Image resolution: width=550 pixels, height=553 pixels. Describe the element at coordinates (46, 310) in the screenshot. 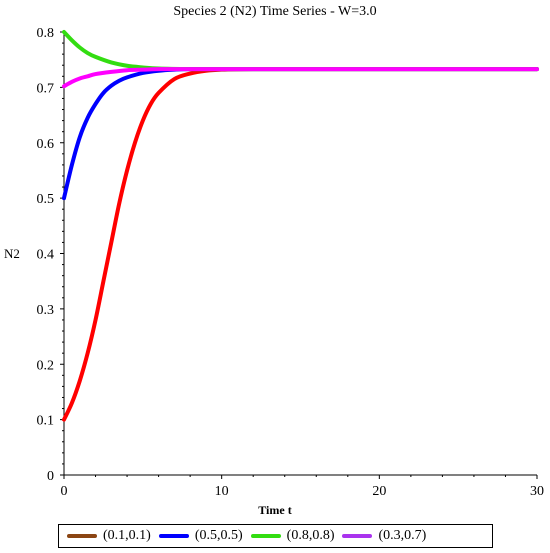

I see `y-tick-label: 0.3` at that location.